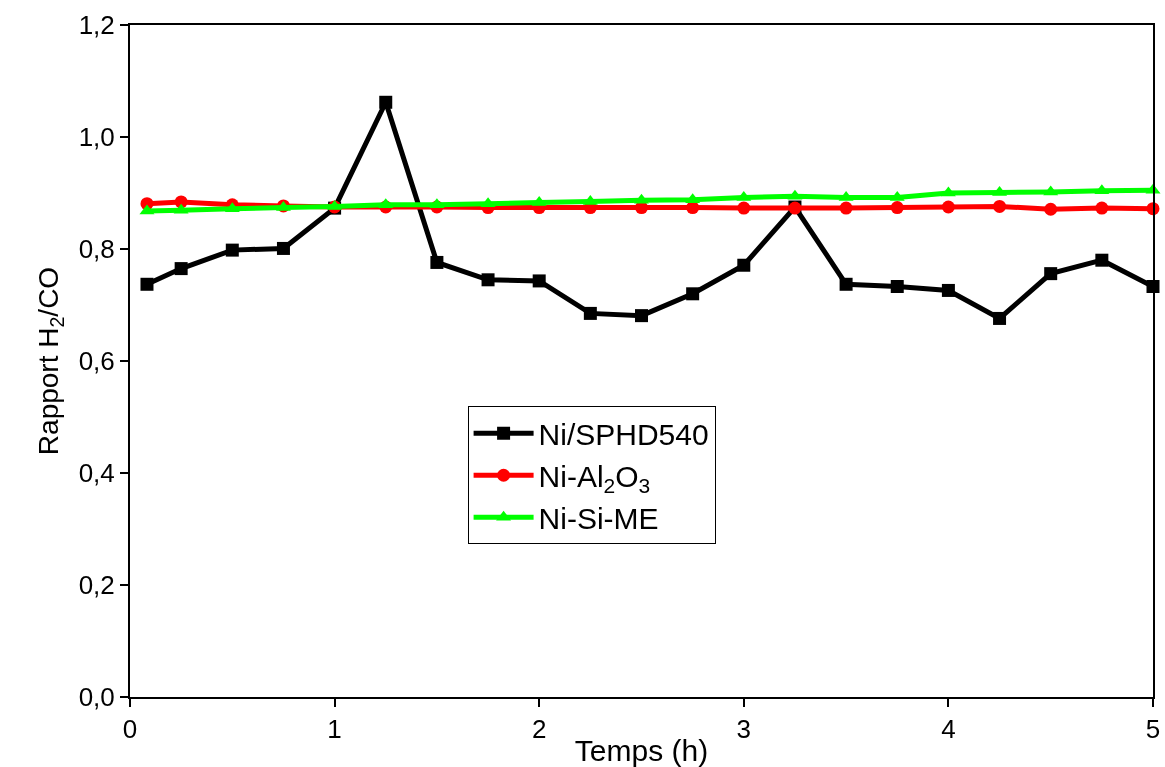 The height and width of the screenshot is (767, 1165). Describe the element at coordinates (598, 518) in the screenshot. I see `legend-label: Ni-Si-ME` at that location.